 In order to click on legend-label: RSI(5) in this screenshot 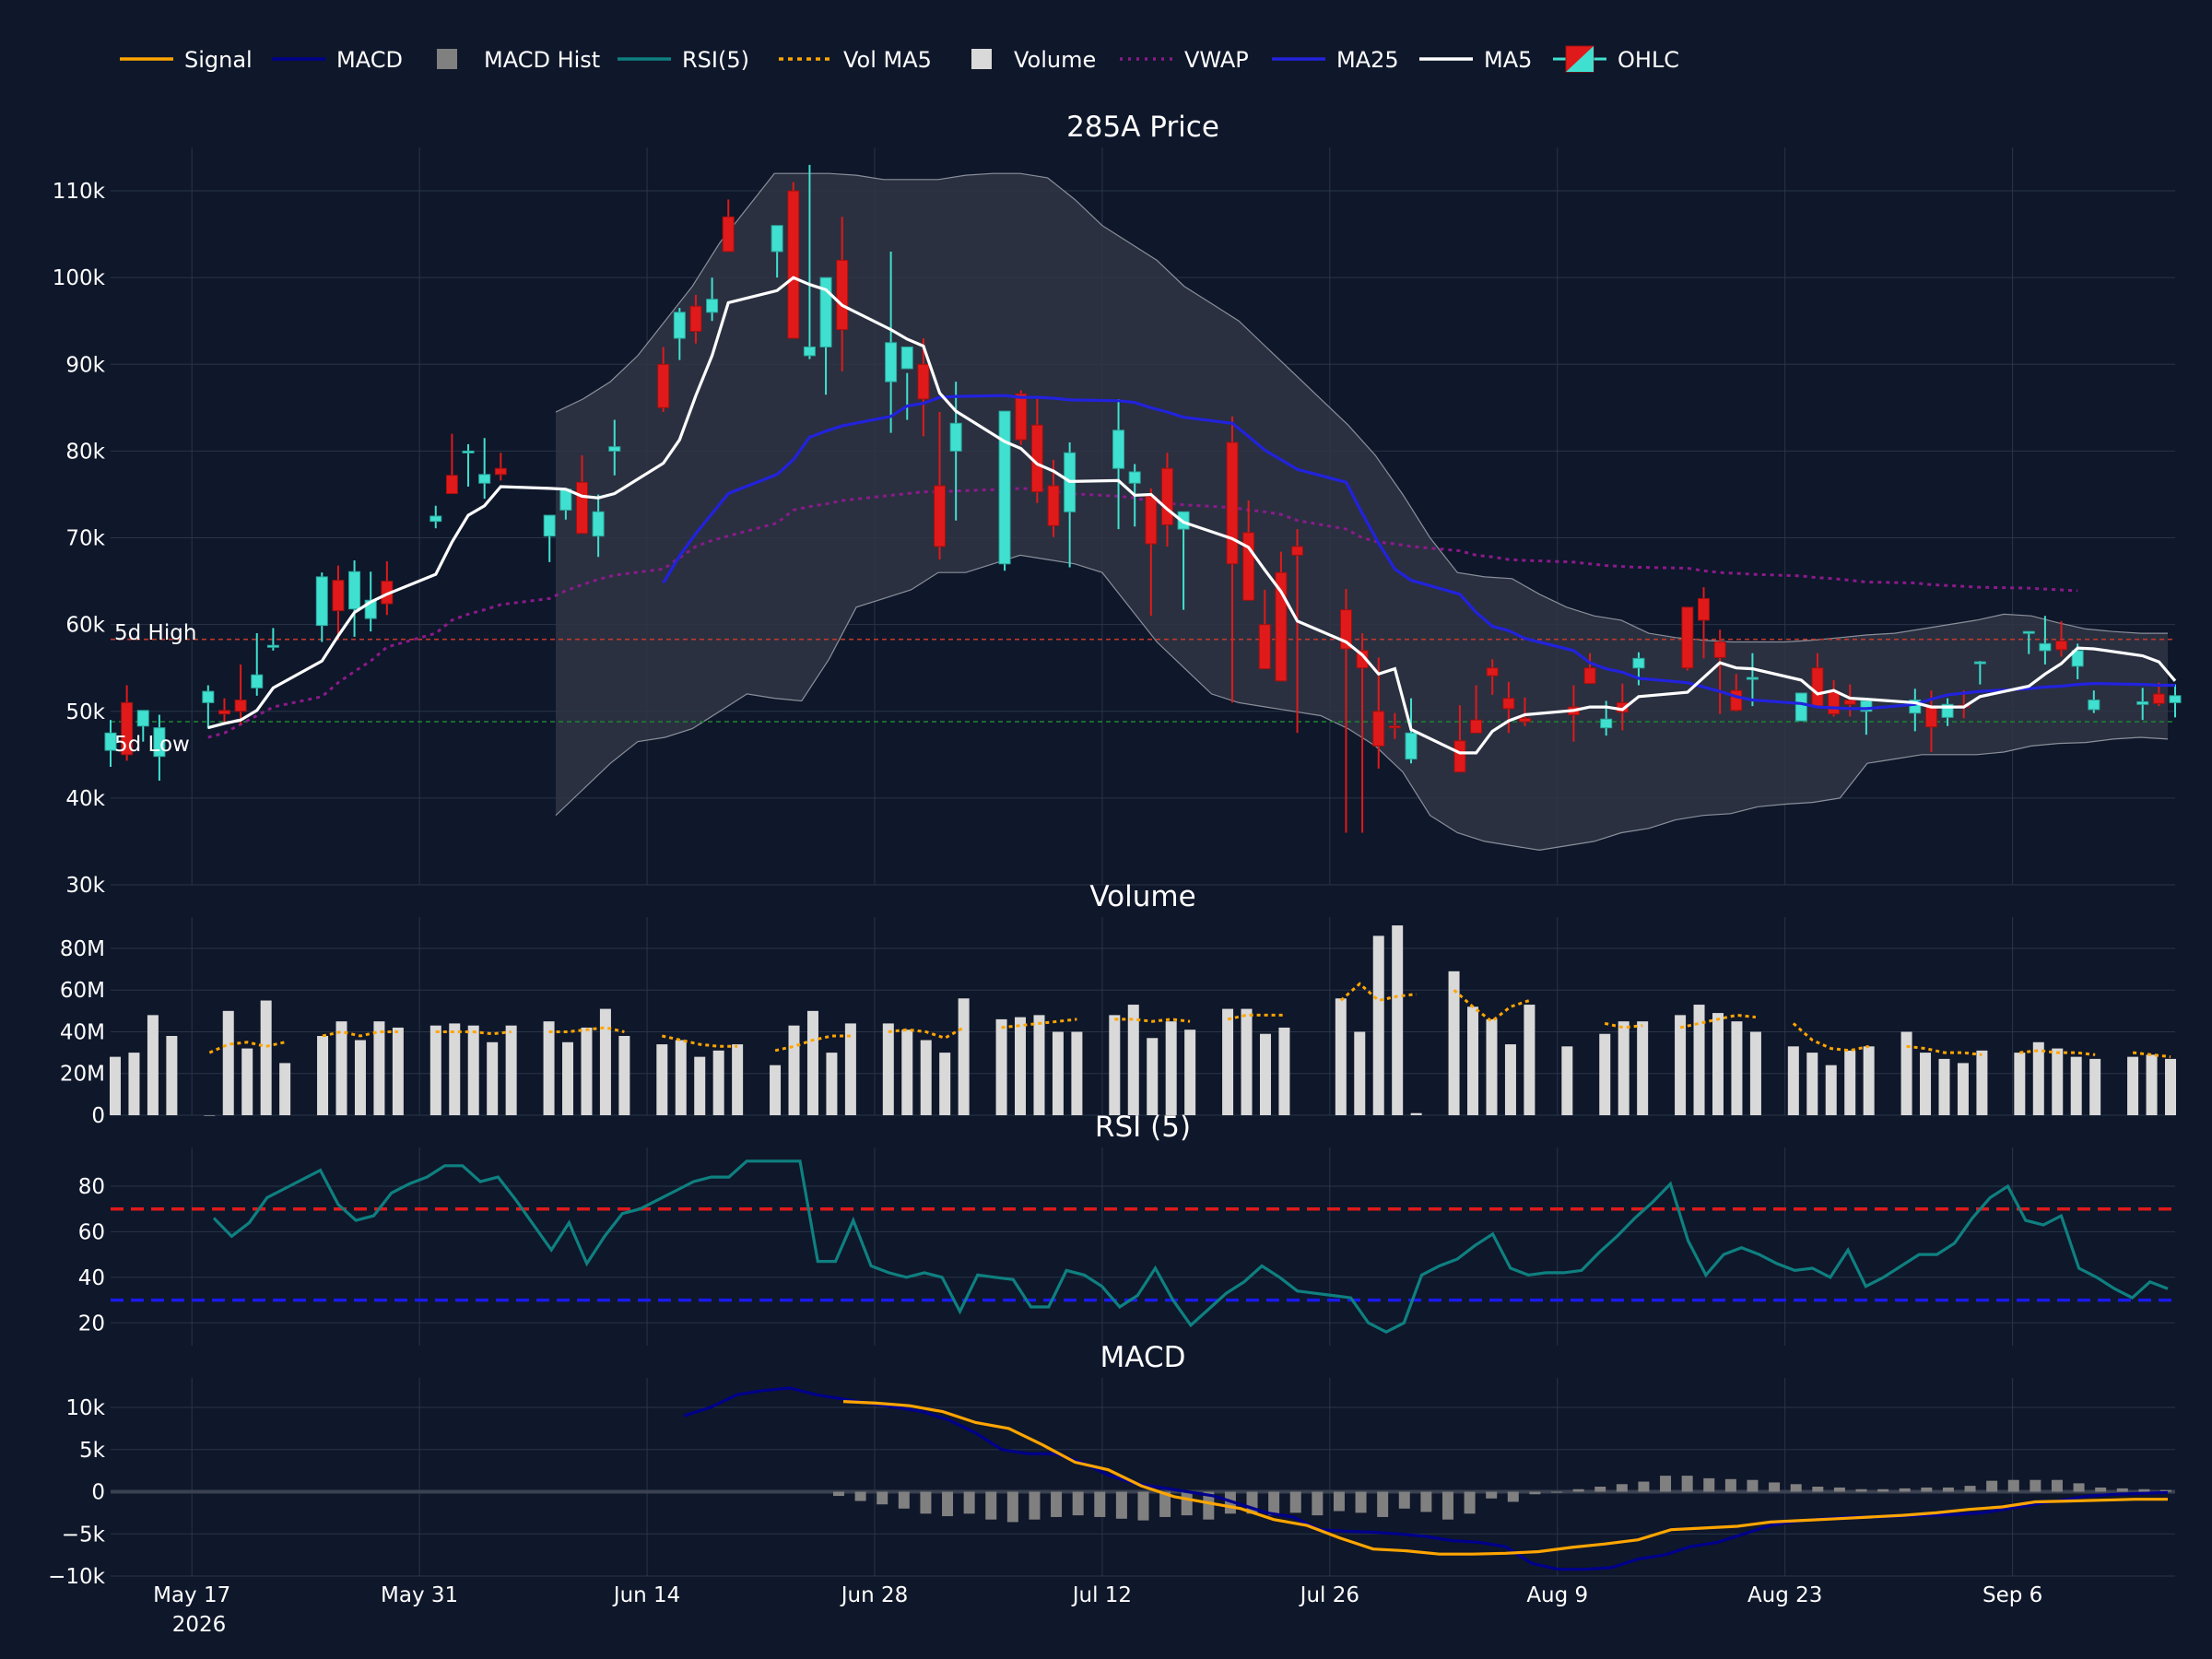, I will do `click(715, 60)`.